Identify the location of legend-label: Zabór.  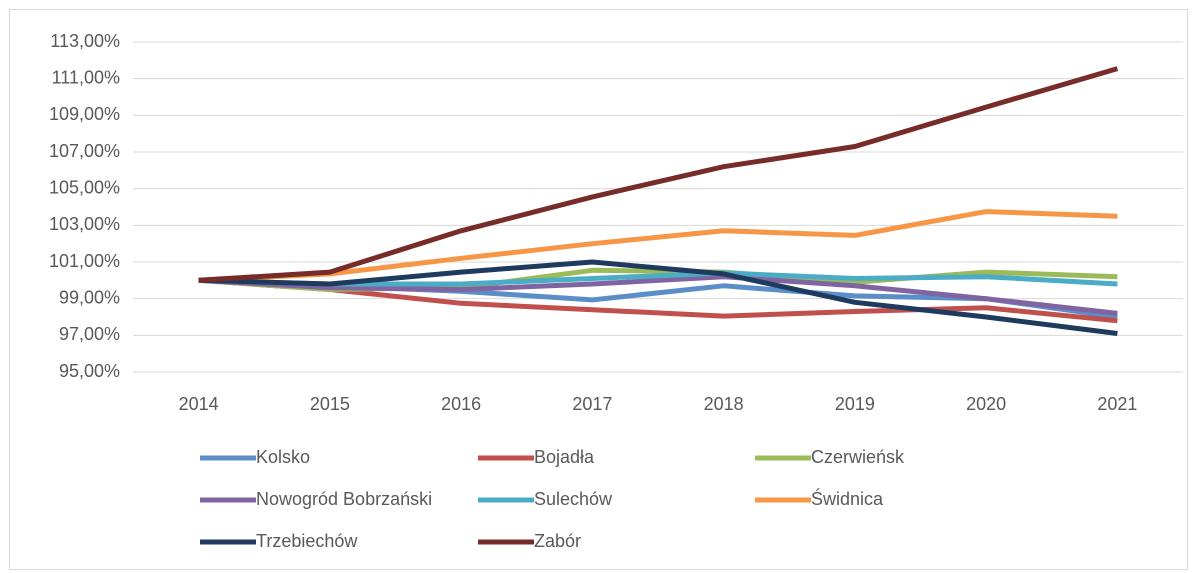
(557, 541).